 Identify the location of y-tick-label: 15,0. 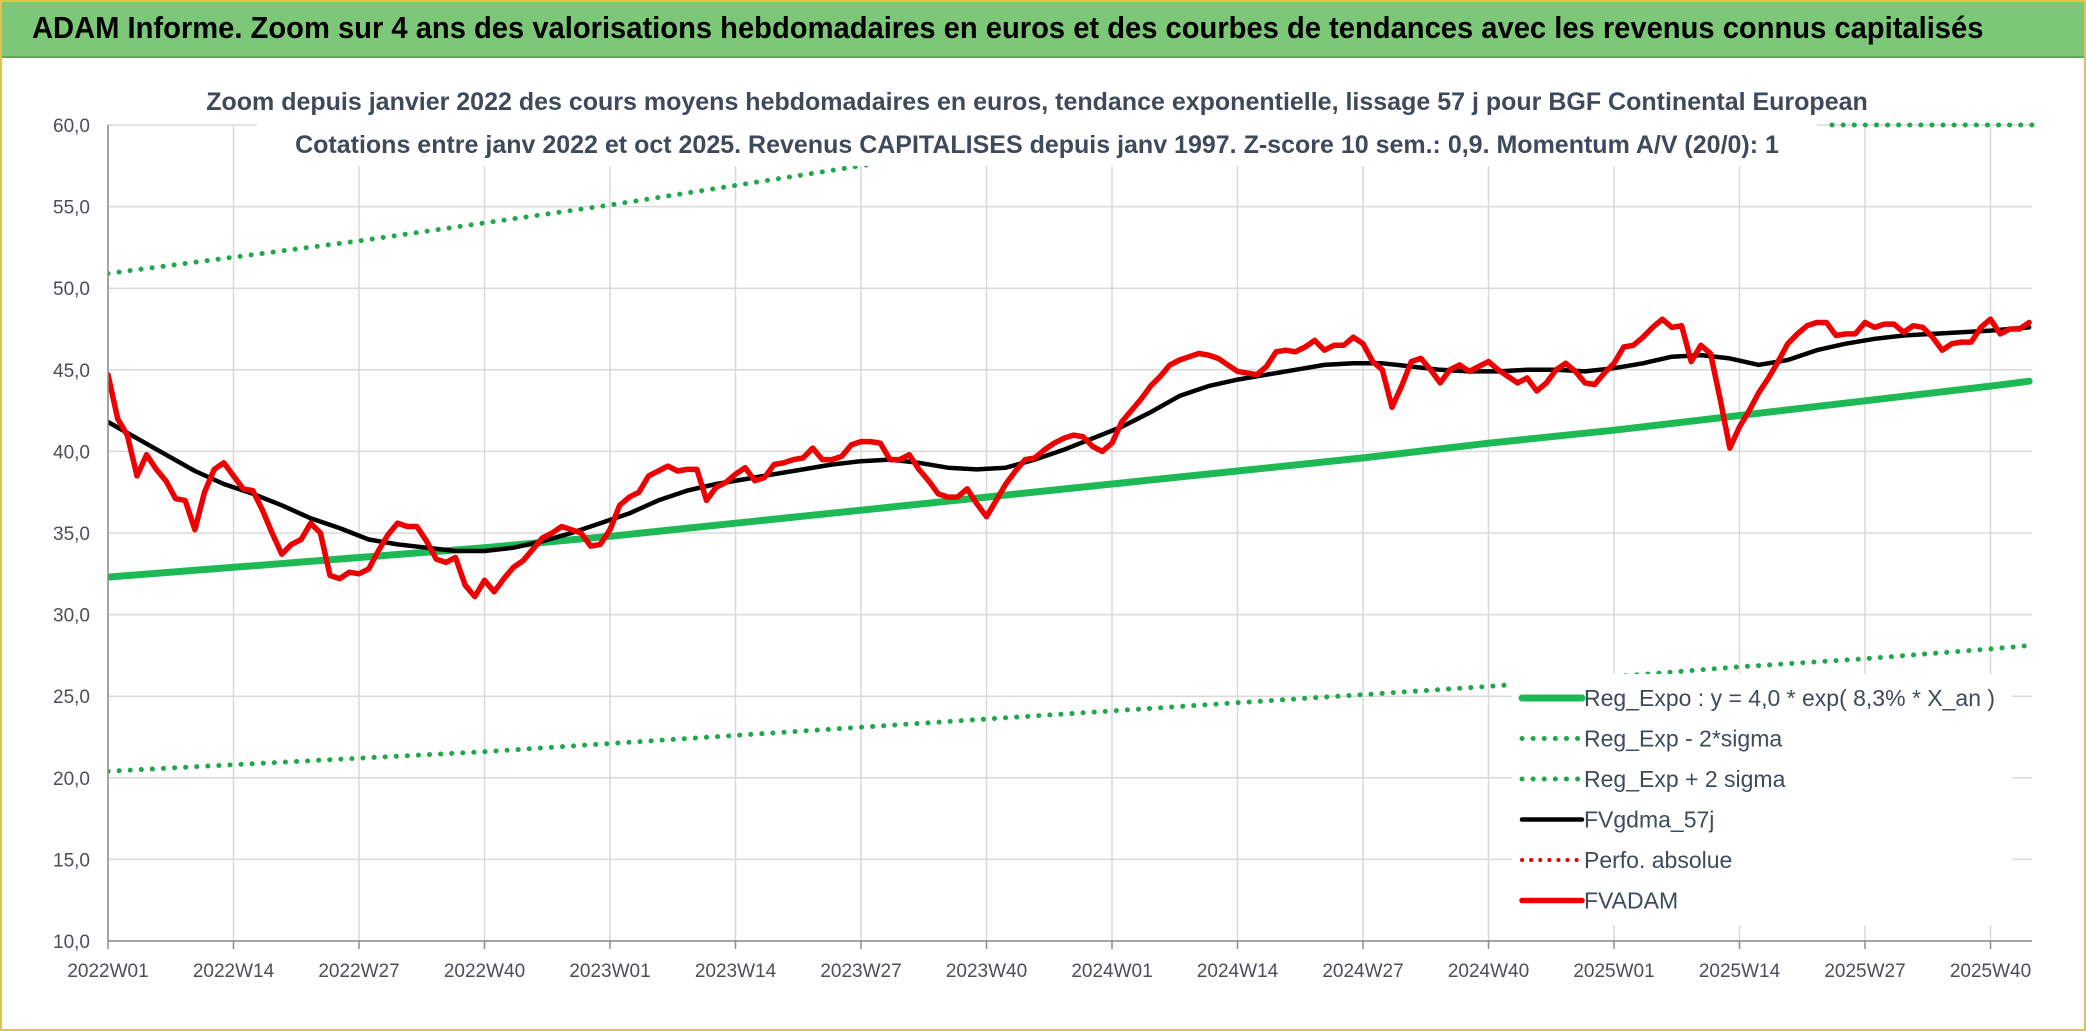
(71, 860).